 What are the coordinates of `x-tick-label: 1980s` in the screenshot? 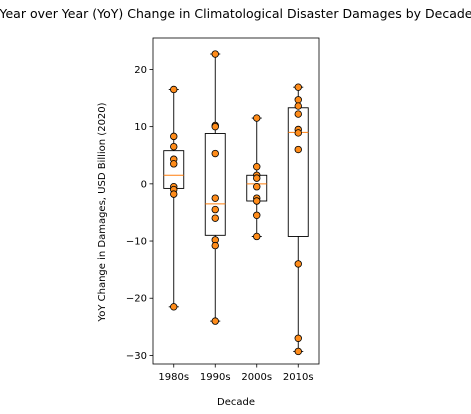 It's located at (173, 377).